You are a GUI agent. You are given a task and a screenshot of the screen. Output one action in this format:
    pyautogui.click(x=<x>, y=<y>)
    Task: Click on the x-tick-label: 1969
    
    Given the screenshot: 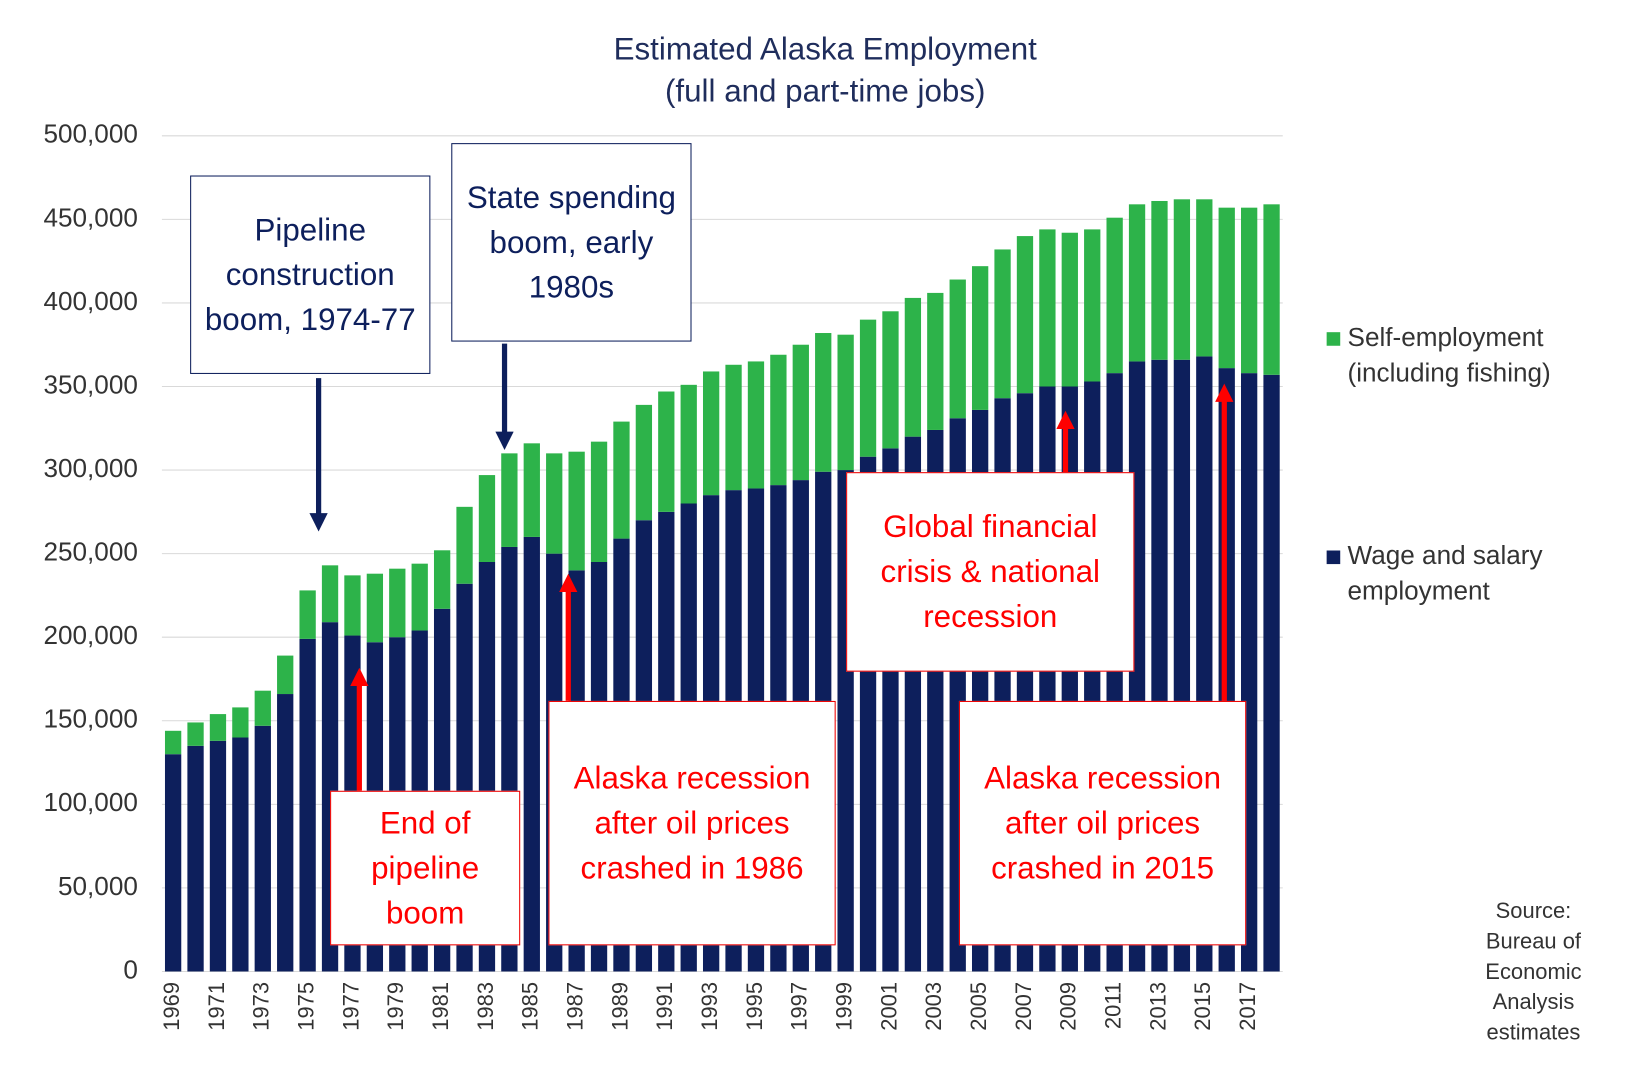 What is the action you would take?
    pyautogui.click(x=171, y=1006)
    